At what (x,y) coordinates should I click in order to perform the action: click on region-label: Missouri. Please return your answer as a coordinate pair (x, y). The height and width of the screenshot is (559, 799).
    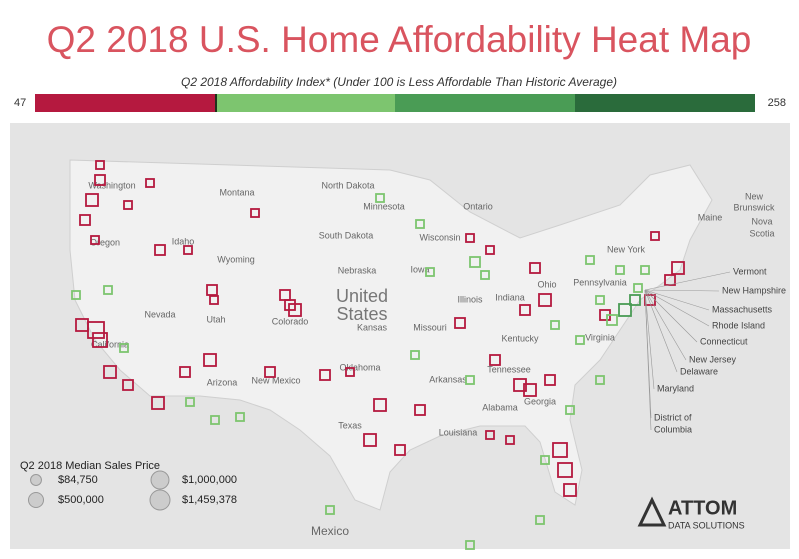
    Looking at the image, I should click on (430, 327).